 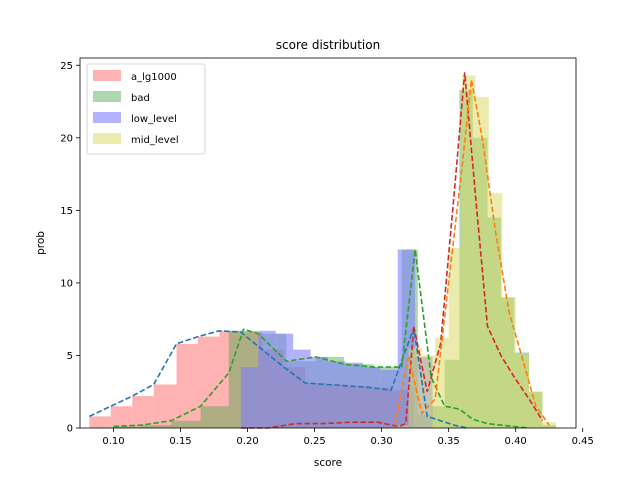 What do you see at coordinates (107, 117) in the screenshot?
I see `legend-swatch-low_level` at bounding box center [107, 117].